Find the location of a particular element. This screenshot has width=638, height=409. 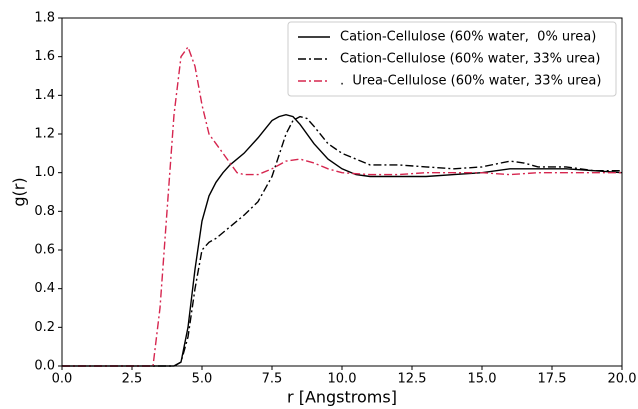

y-tick-label: 0.8 is located at coordinates (44, 211).